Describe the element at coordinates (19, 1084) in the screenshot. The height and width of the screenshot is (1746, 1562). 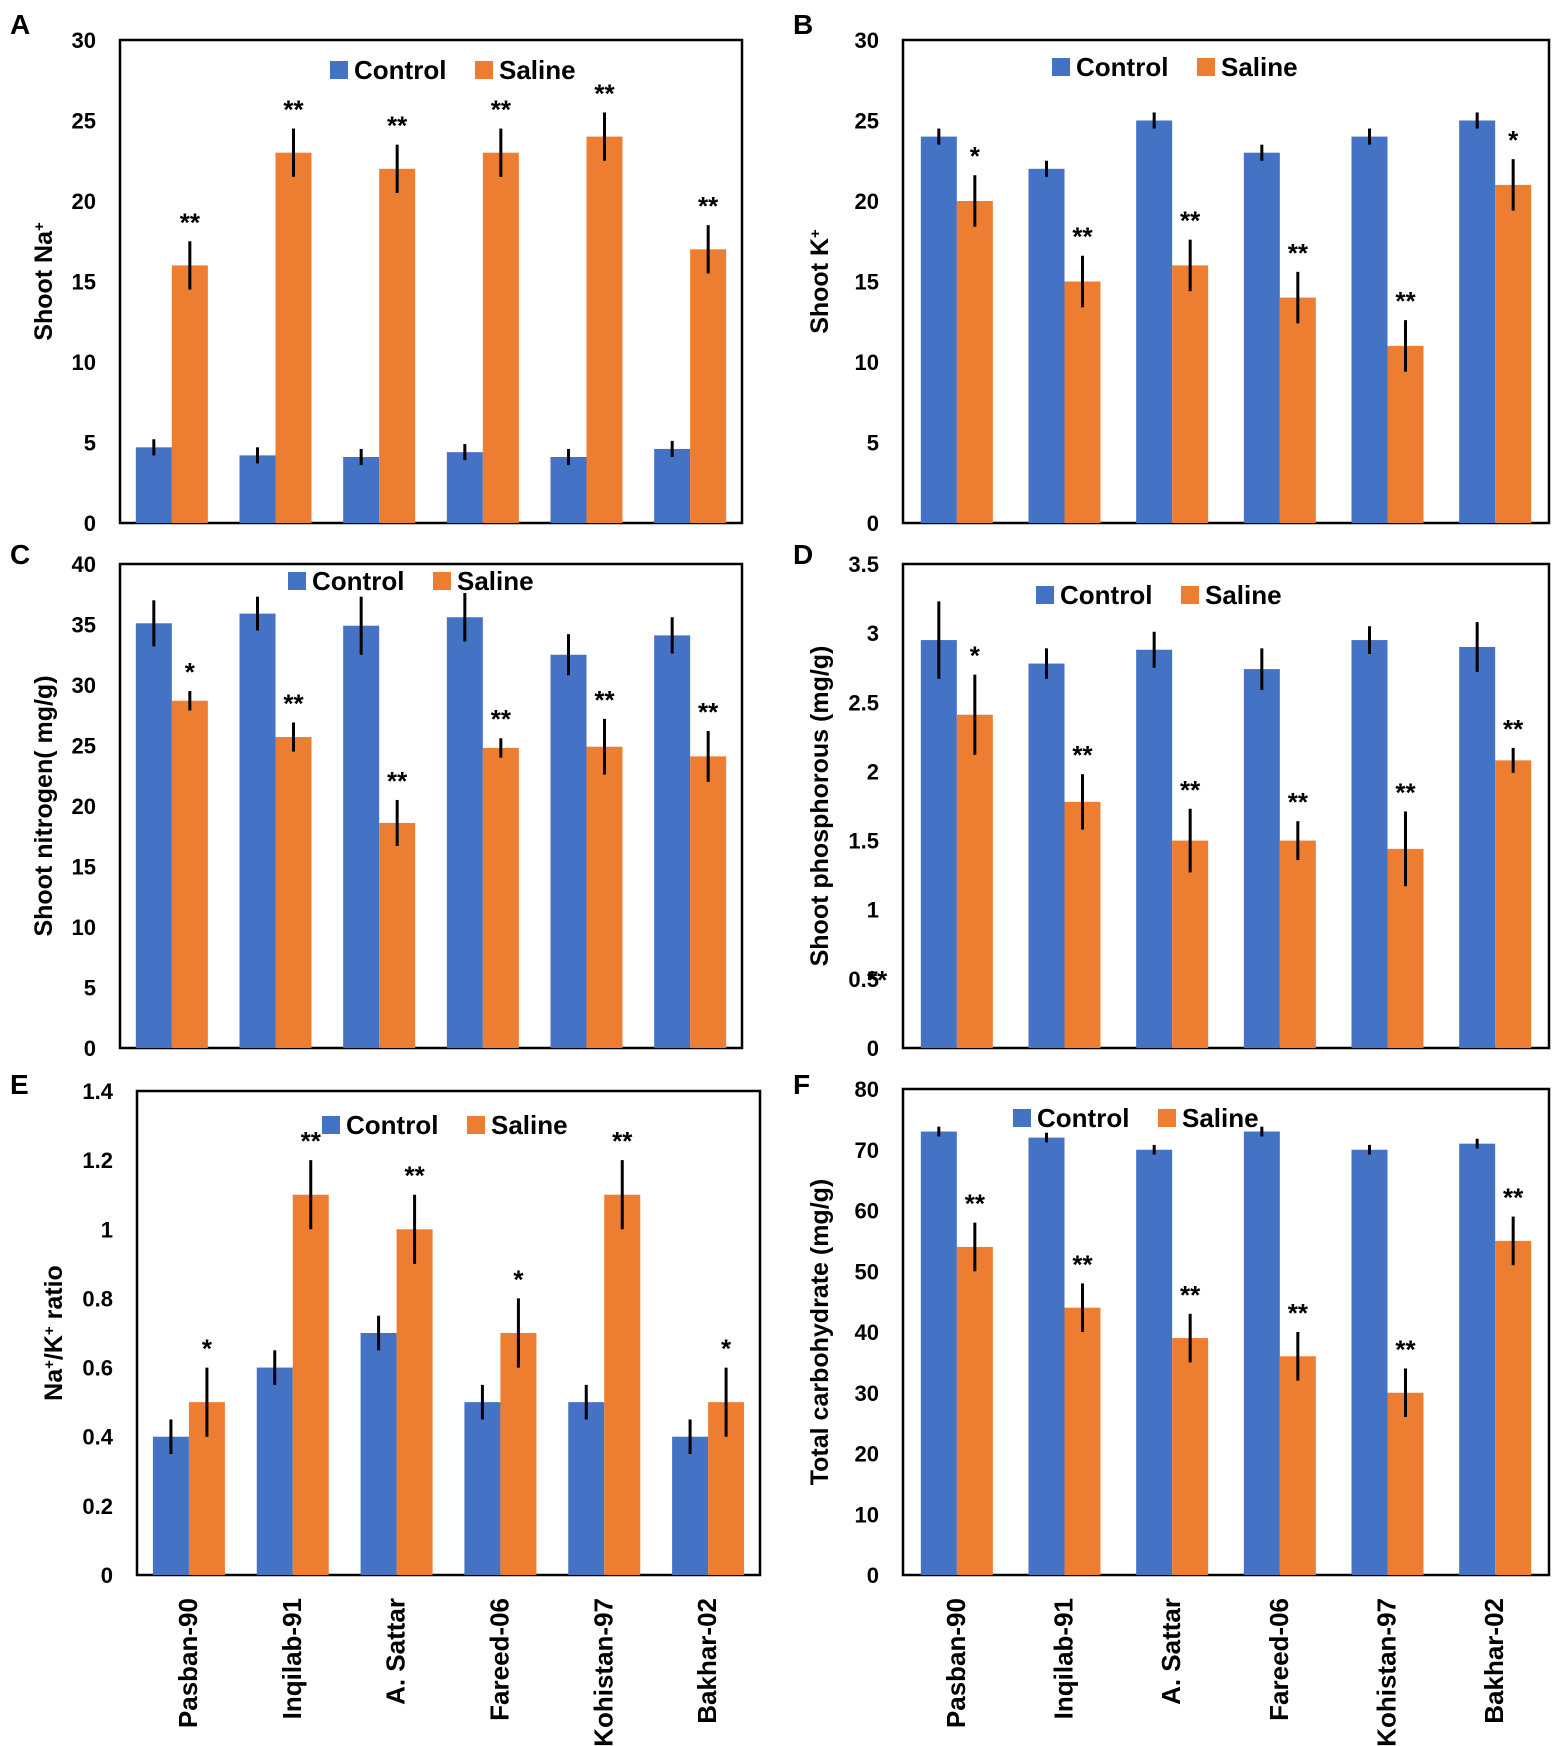
I see `panel-letter: E` at that location.